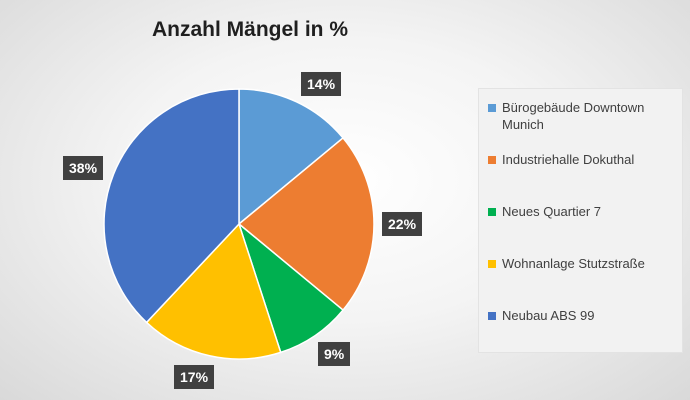 This screenshot has width=690, height=400. What do you see at coordinates (573, 116) in the screenshot?
I see `legend-label: Bürogebäude Downtown Munich` at bounding box center [573, 116].